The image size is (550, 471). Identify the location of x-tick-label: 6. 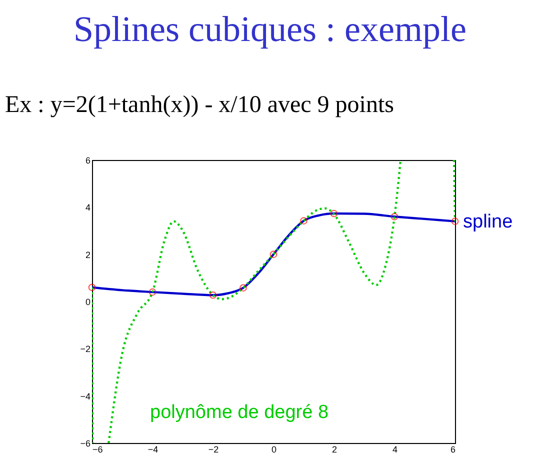
(453, 449).